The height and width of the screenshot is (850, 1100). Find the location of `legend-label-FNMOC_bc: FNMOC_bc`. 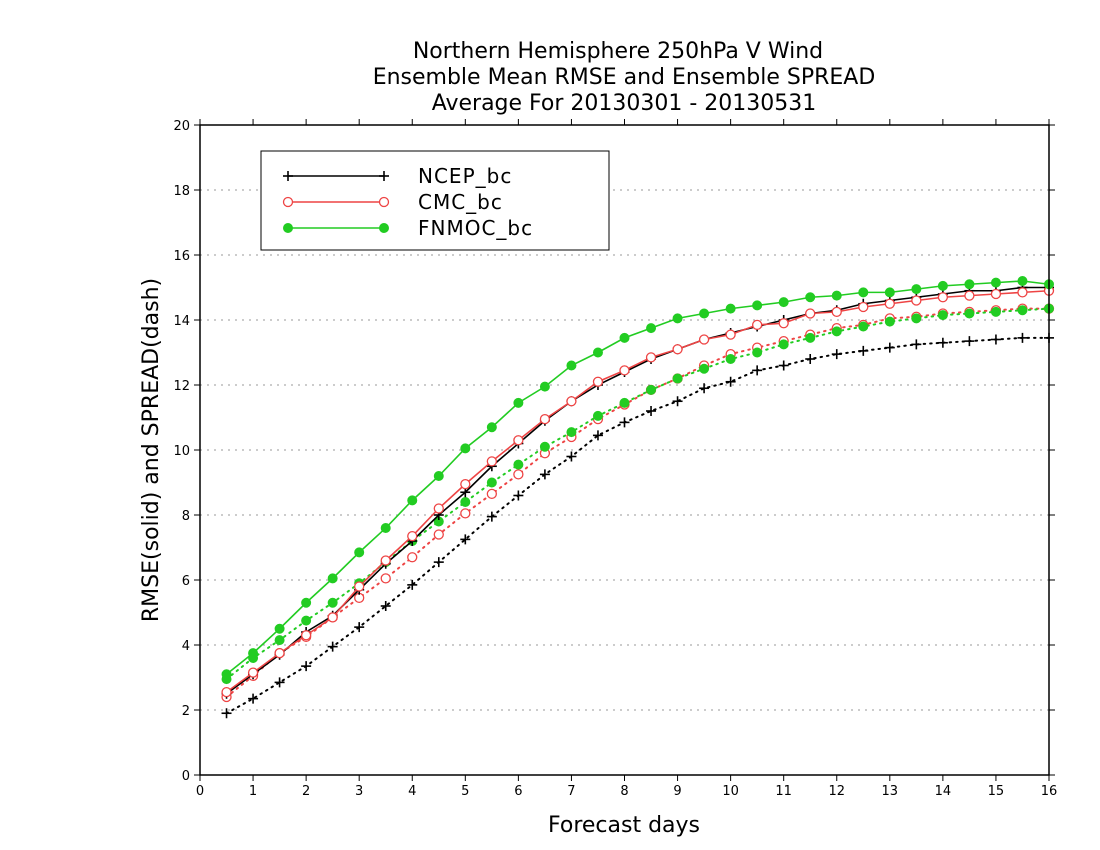

legend-label-FNMOC_bc: FNMOC_bc is located at coordinates (475, 228).